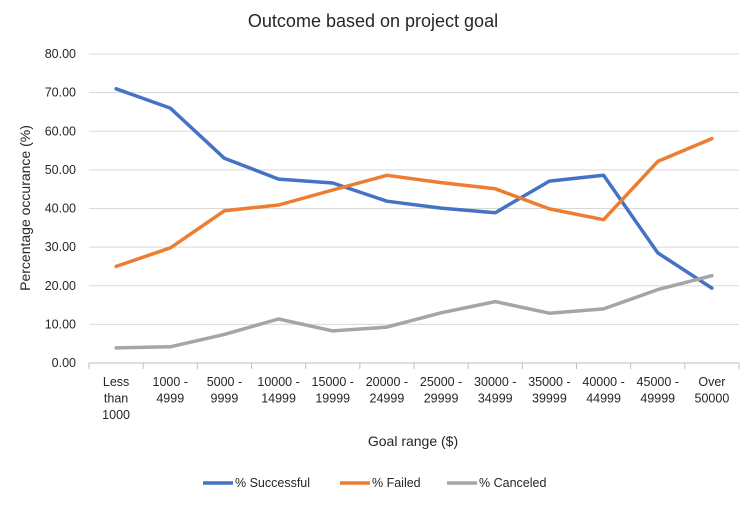 Image resolution: width=753 pixels, height=507 pixels. I want to click on x-tick-label: Less than 1000, so click(116, 398).